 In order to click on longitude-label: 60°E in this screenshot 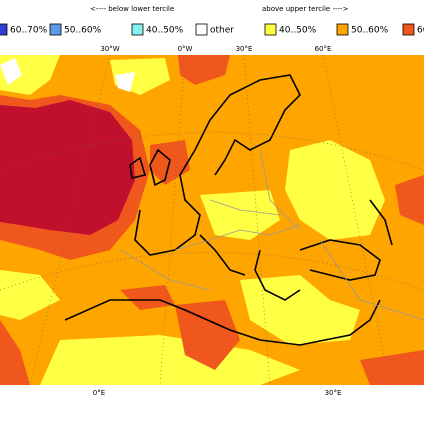, I will do `click(323, 49)`.